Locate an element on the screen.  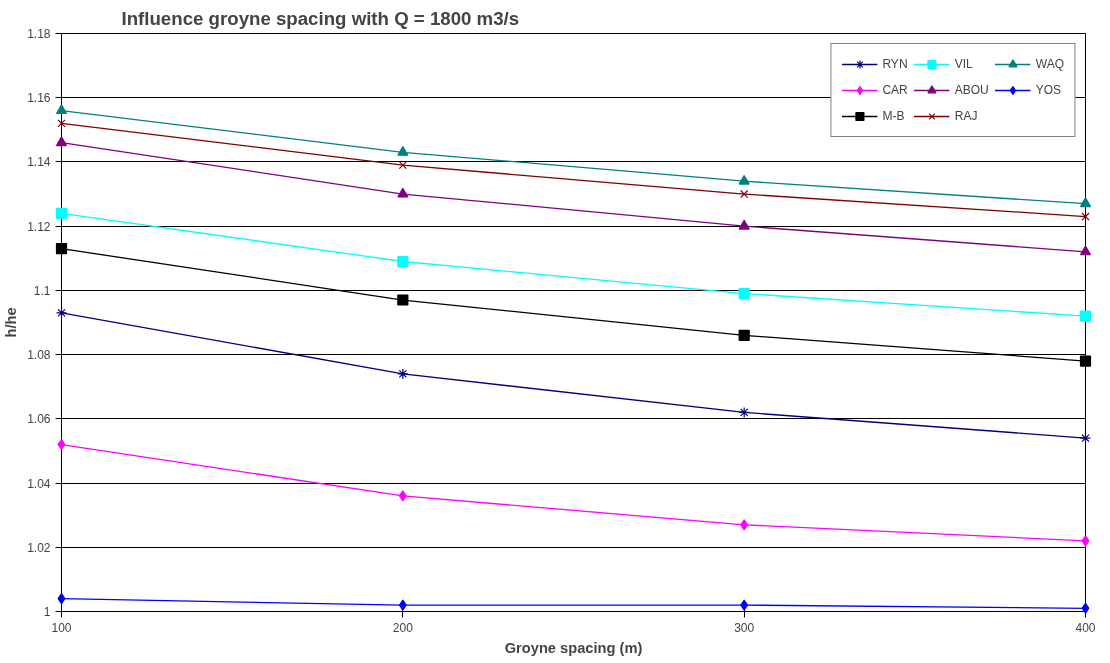
y-tick-label: 1.18 is located at coordinates (39, 34).